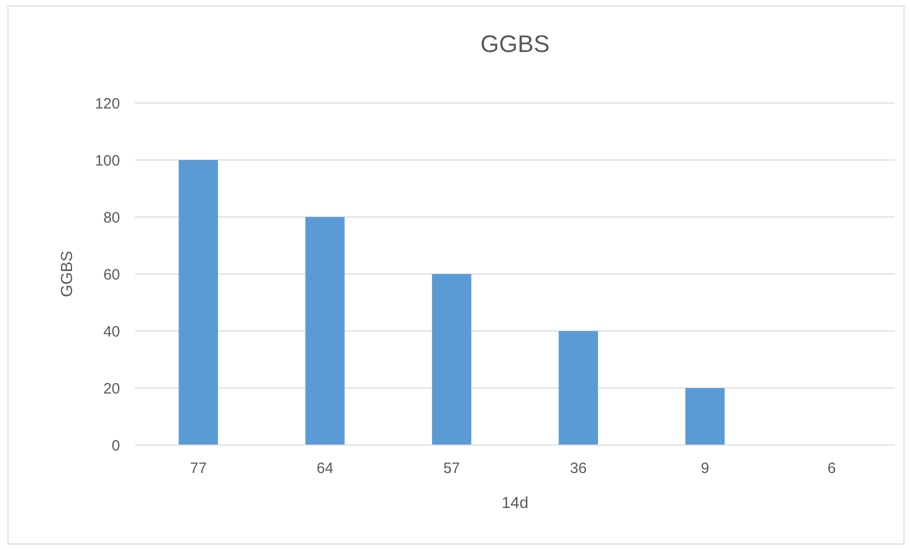 The width and height of the screenshot is (910, 550). I want to click on y-tick-label: 0, so click(116, 445).